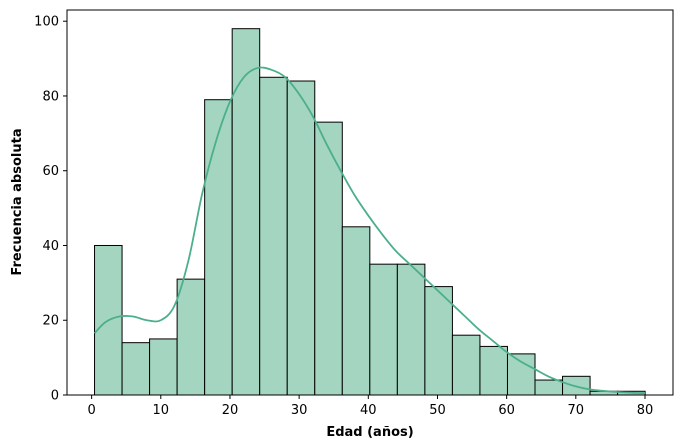  Describe the element at coordinates (576, 410) in the screenshot. I see `x-tick-label-70: 70` at that location.